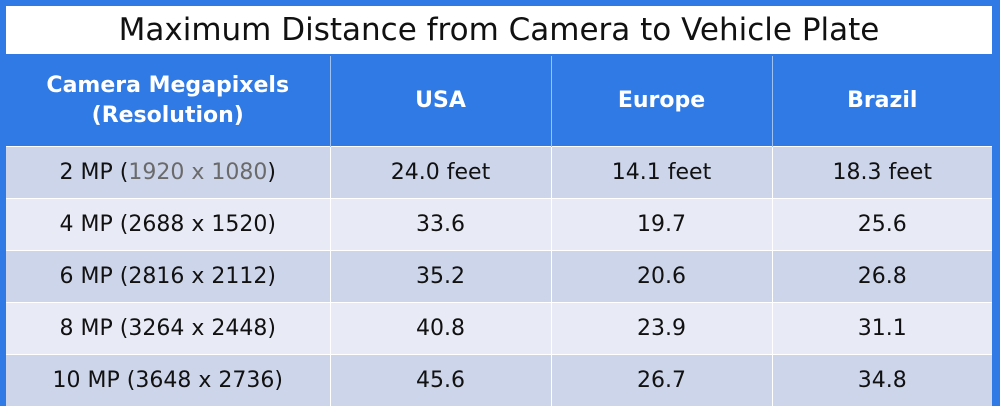  Describe the element at coordinates (661, 380) in the screenshot. I see `cell-europe: 26.7` at that location.